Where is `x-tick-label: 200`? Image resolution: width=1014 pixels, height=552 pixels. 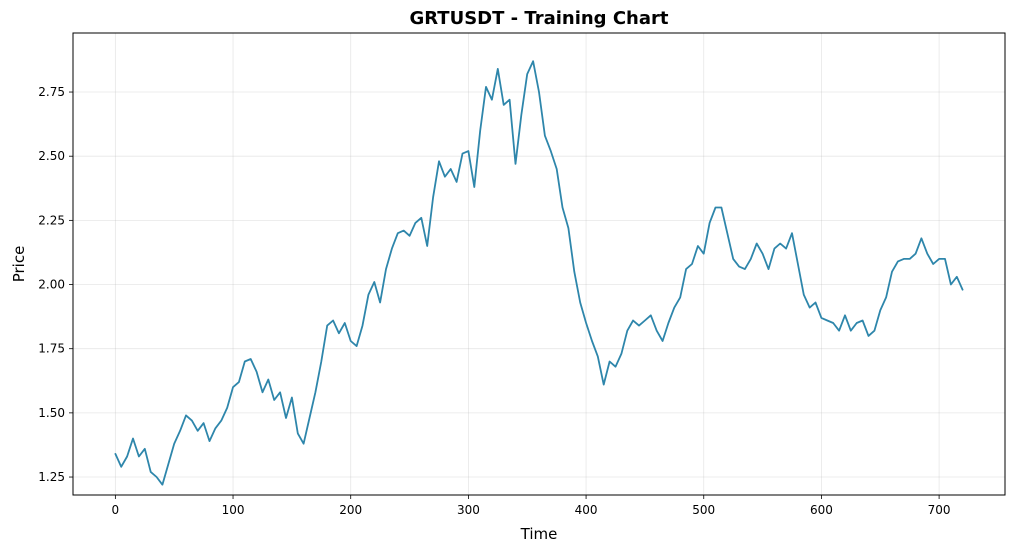
x-tick-label: 200 is located at coordinates (350, 510).